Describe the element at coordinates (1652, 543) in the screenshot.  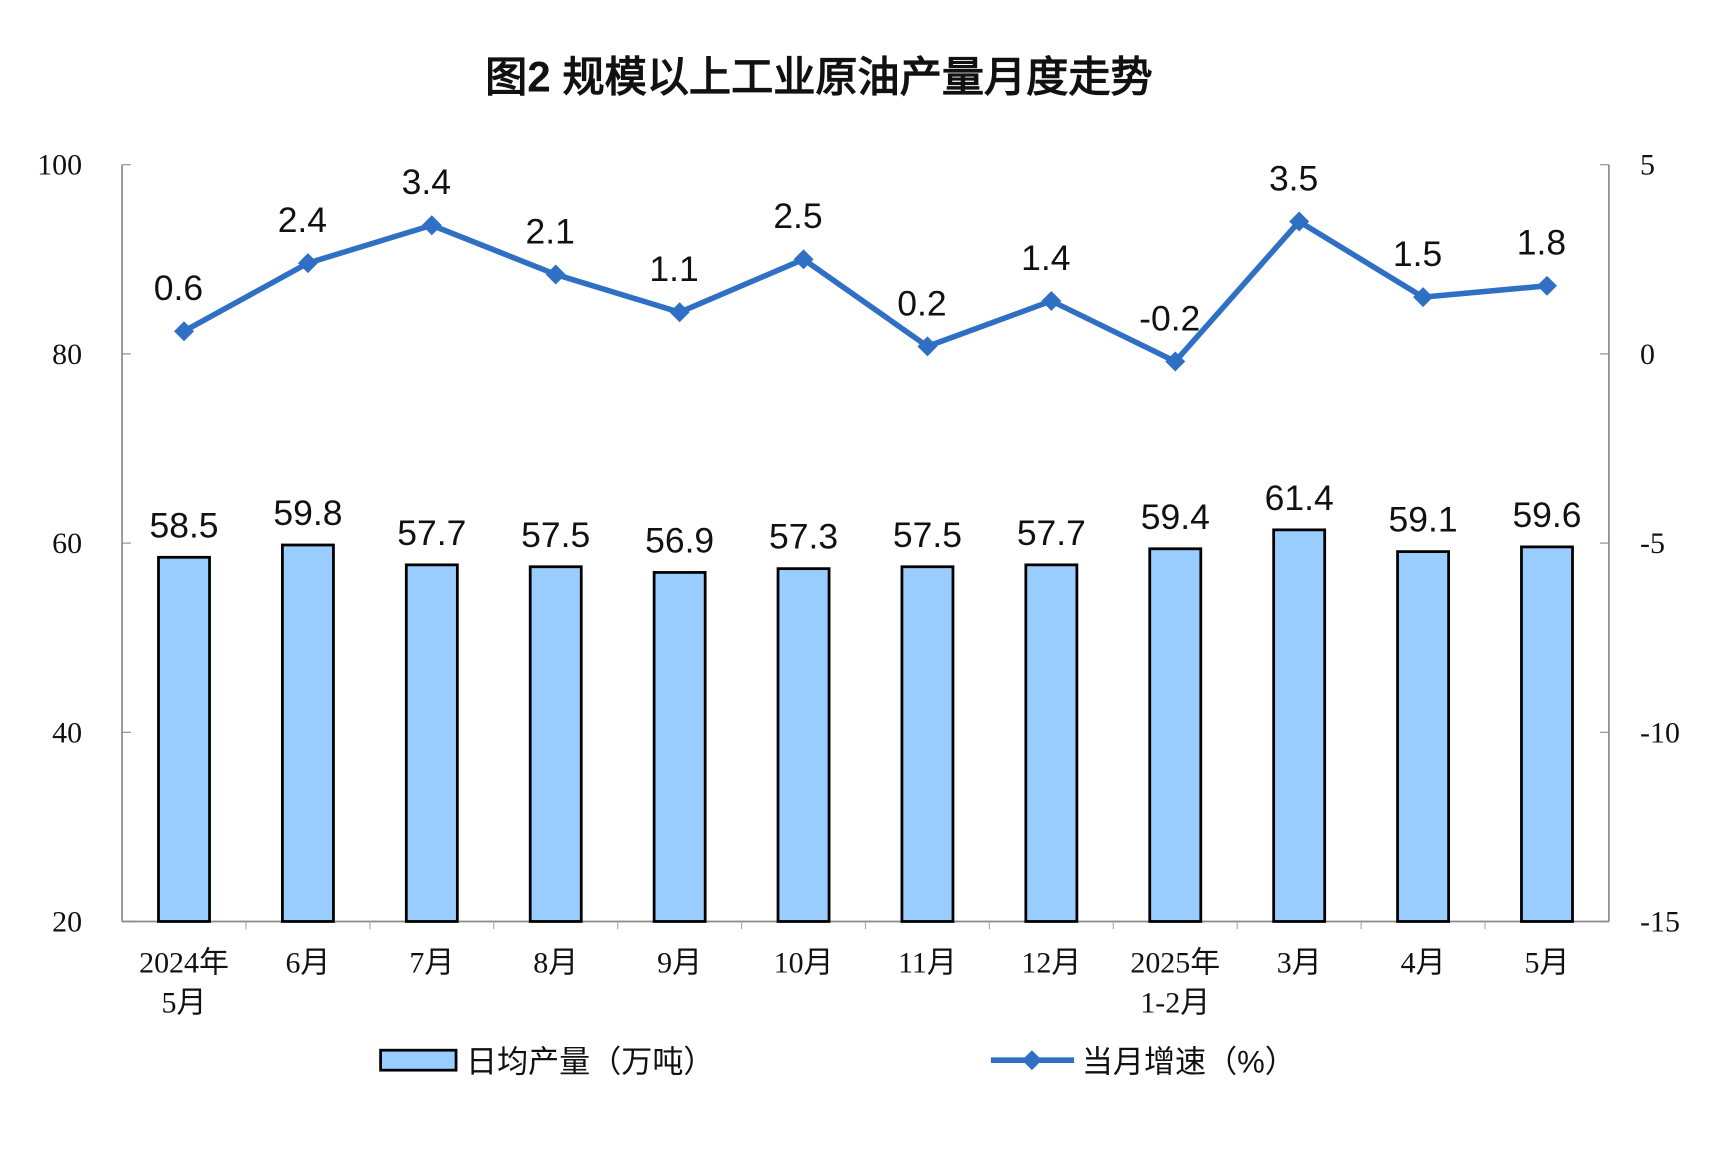
I see `right-tick-label: -5` at that location.